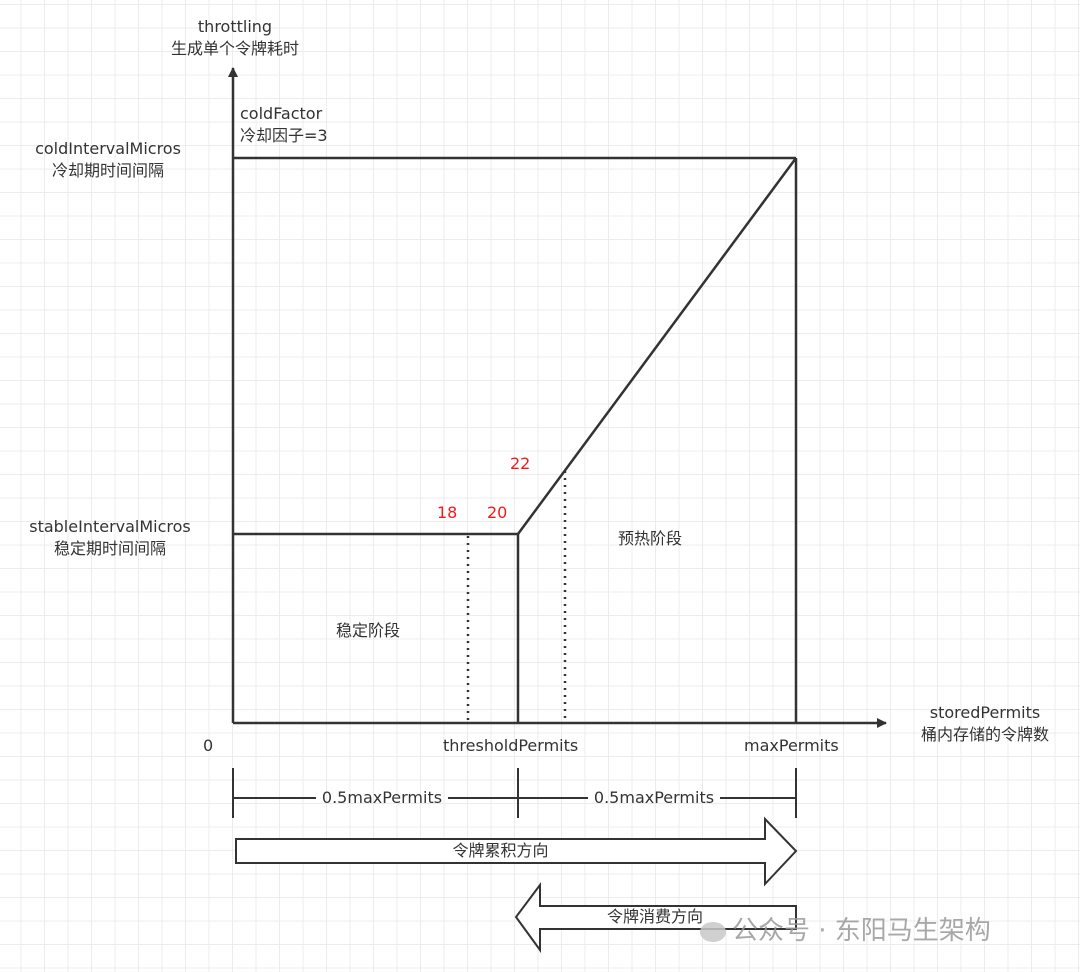  I want to click on watermark: 公众号 · 东阳马生架构, so click(845, 928).